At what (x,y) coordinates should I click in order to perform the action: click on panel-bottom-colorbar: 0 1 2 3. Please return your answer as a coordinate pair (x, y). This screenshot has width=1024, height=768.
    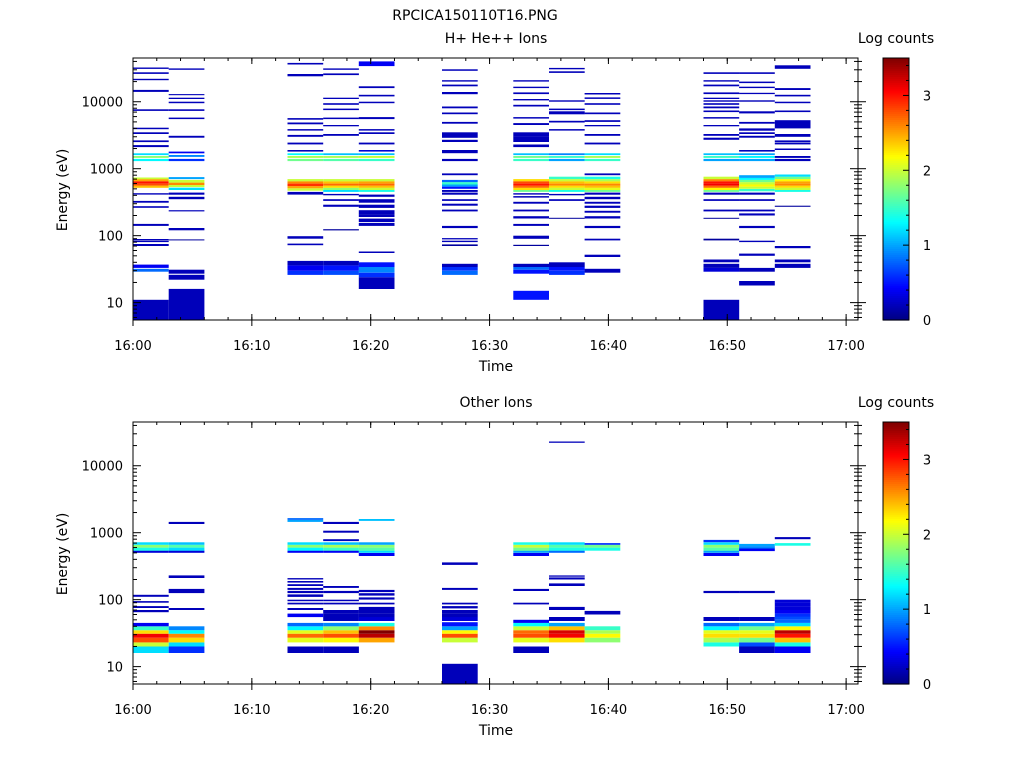
    Looking at the image, I should click on (906, 557).